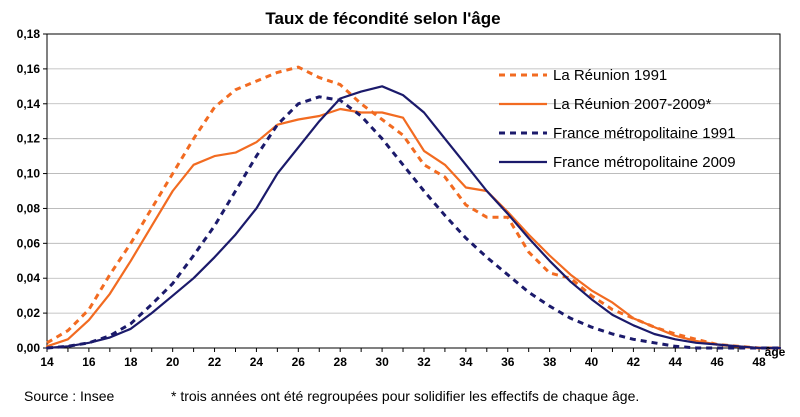  What do you see at coordinates (29, 348) in the screenshot?
I see `y-tick-label: 0,00` at bounding box center [29, 348].